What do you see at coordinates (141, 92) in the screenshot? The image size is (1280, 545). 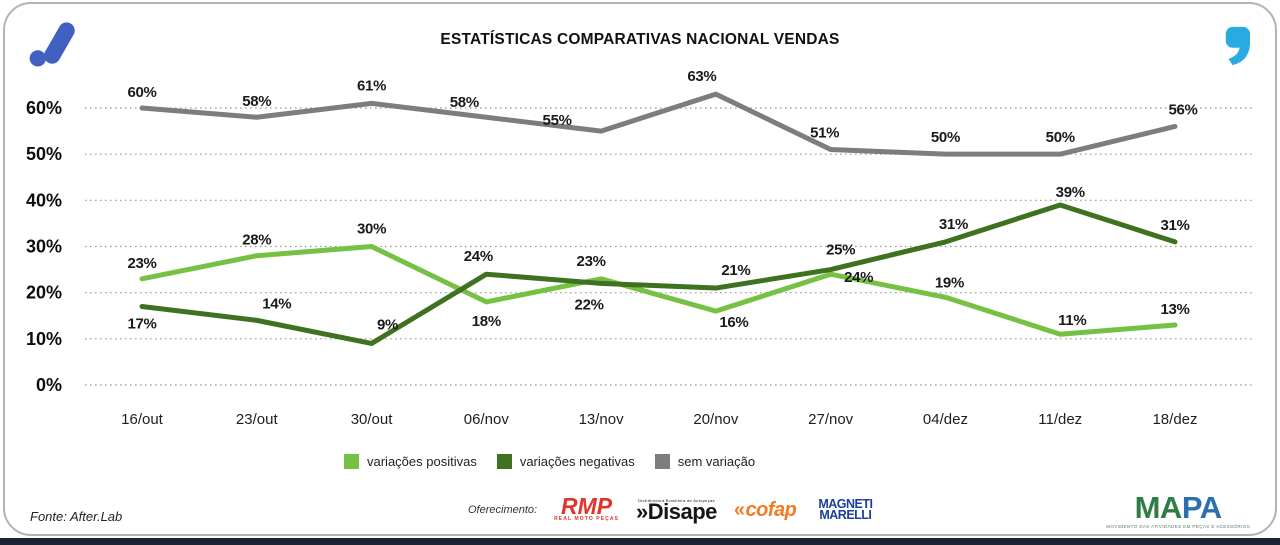 I see `data-label: 60%` at bounding box center [141, 92].